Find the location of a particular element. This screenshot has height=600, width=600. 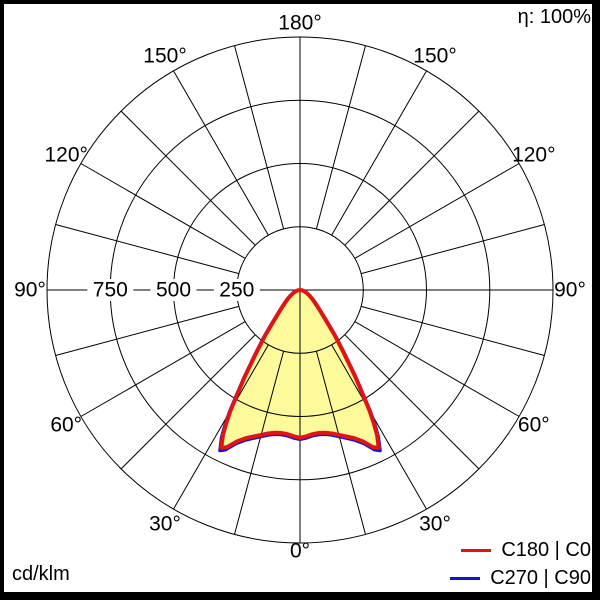

angle-label: 0° is located at coordinates (300, 551).